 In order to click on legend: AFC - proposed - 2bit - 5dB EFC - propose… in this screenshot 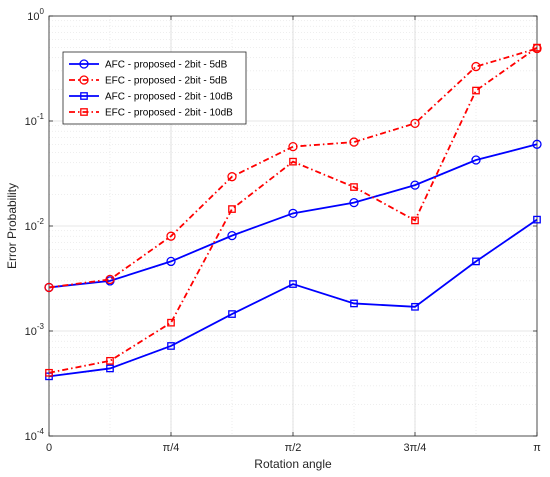, I will do `click(154, 88)`.